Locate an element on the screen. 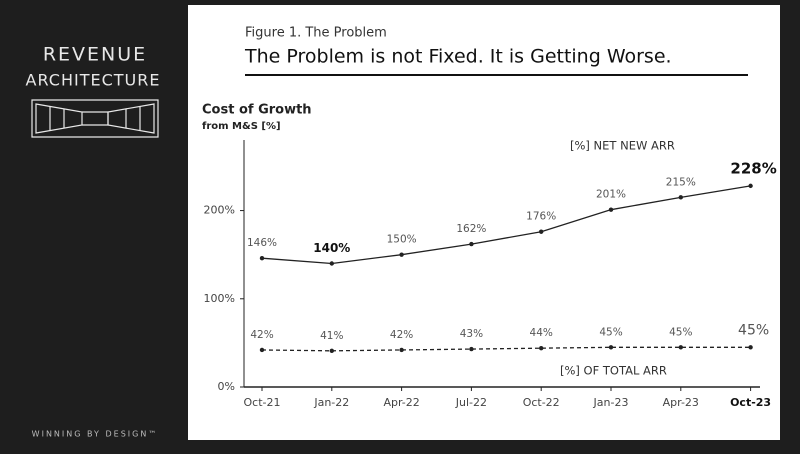 This screenshot has height=454, width=800. logo-bowtie is located at coordinates (95, 118).